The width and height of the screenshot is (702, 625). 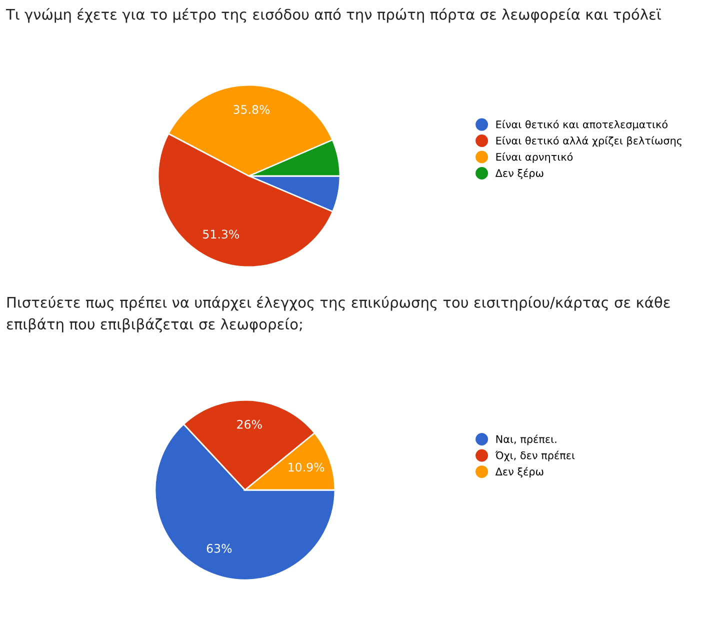 What do you see at coordinates (338, 314) in the screenshot?
I see `chart-title: Πιστεύετε πως πρέπει να υπάρχει έλεγχος της επικύρωσης του εισιτηρίου/κάρτας σε κάθε επιβάτη που επιβιβάζεται σε λεωφορείο;` at bounding box center [338, 314].